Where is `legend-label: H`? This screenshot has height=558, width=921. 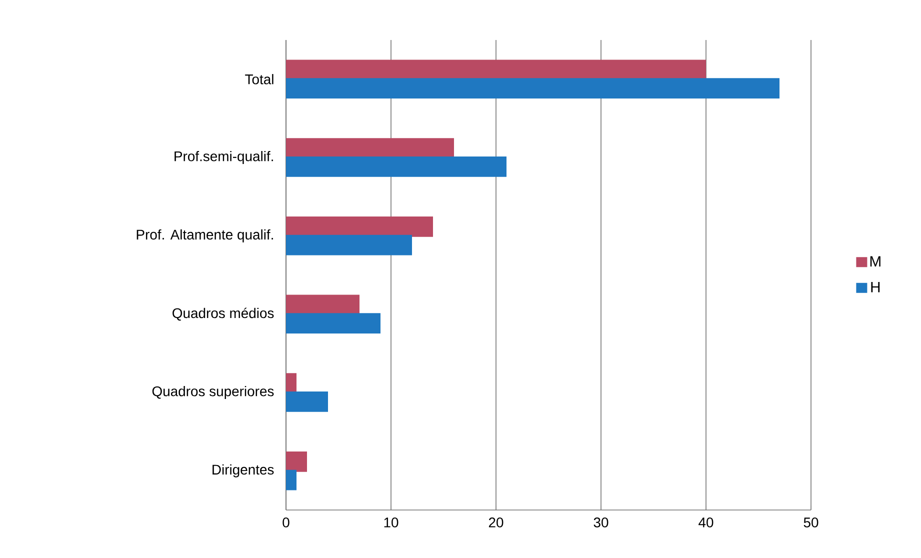
legend-label: H is located at coordinates (875, 287).